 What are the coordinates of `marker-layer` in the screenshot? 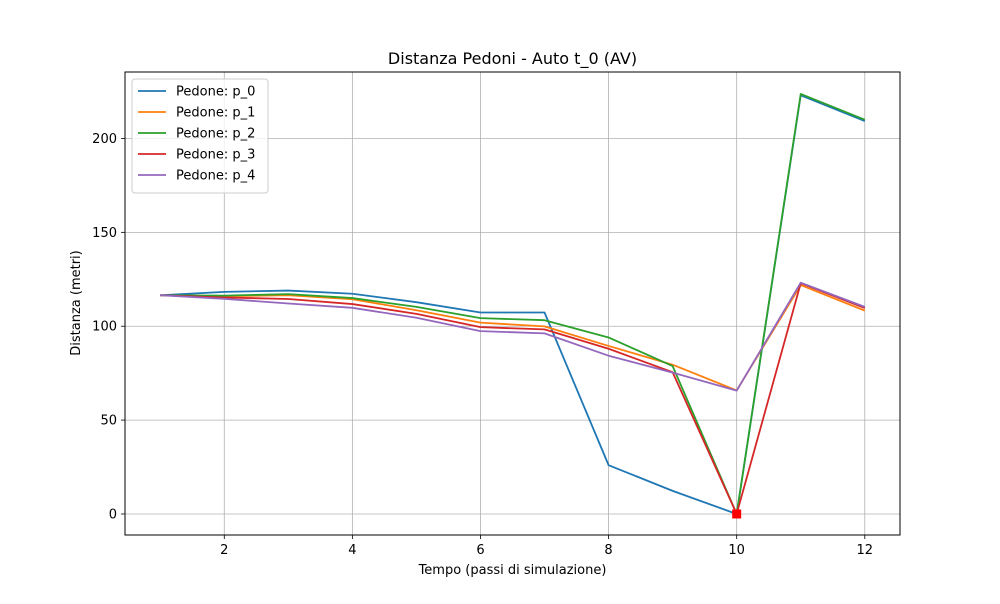 It's located at (737, 514).